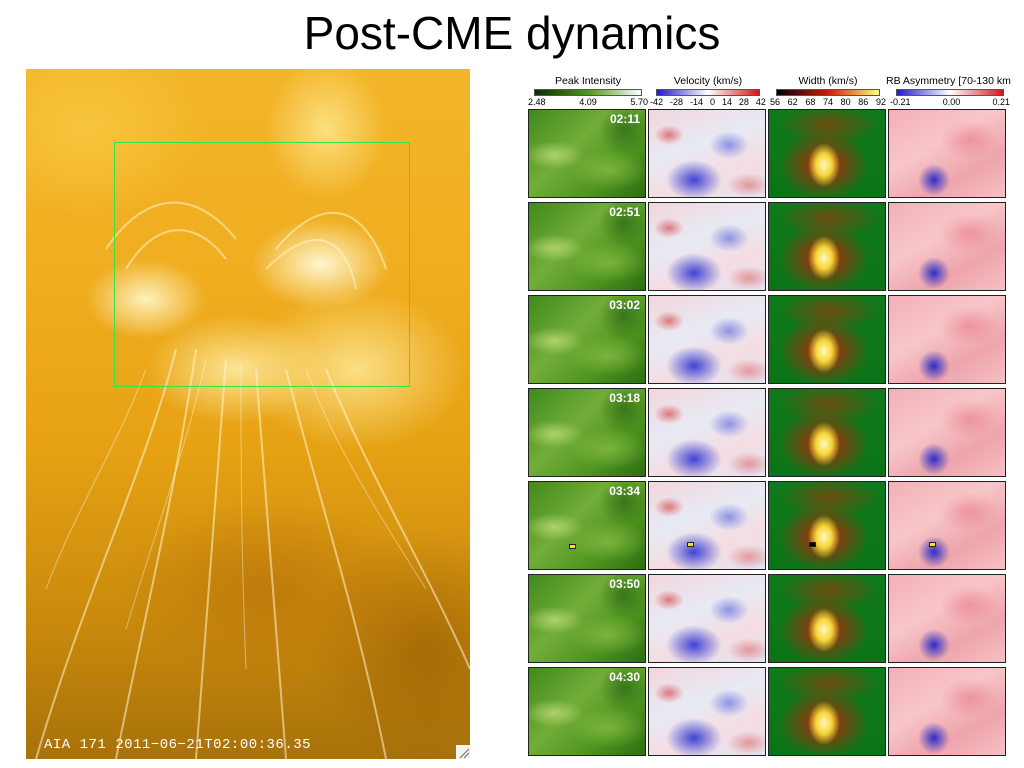 This screenshot has width=1024, height=768. I want to click on tick-label: -28, so click(676, 102).